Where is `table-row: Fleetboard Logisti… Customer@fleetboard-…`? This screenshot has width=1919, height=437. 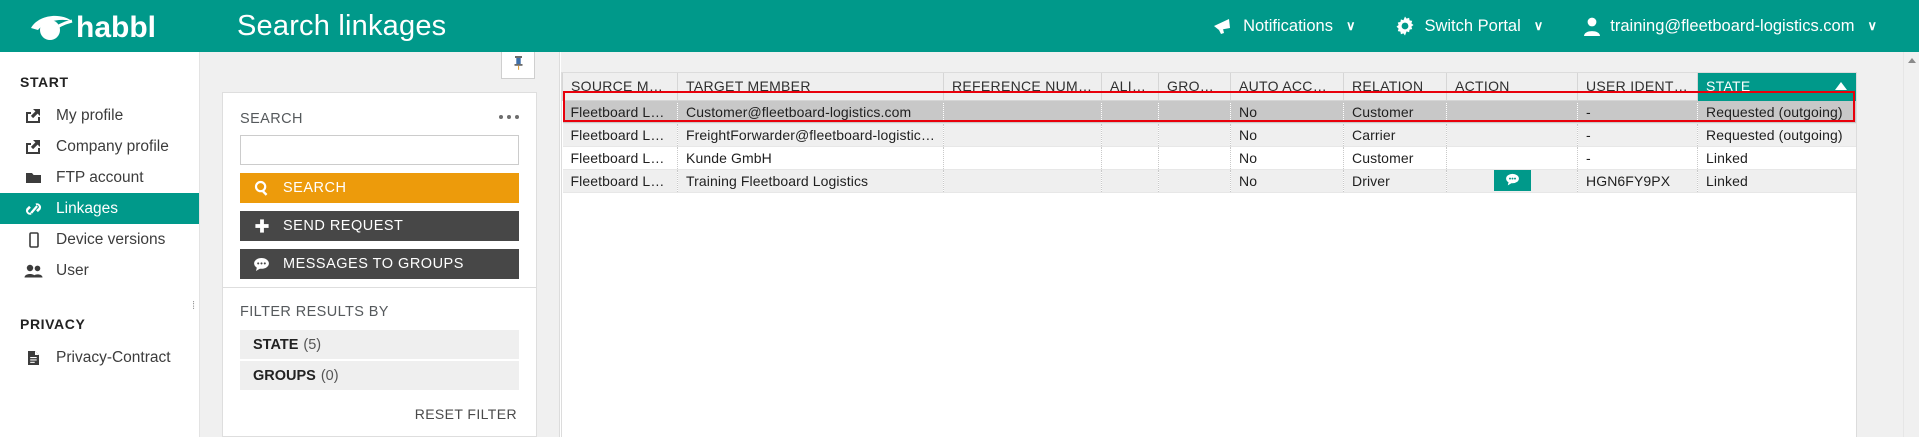
table-row: Fleetboard Logisti… Customer@fleetboard-… is located at coordinates (1209, 112).